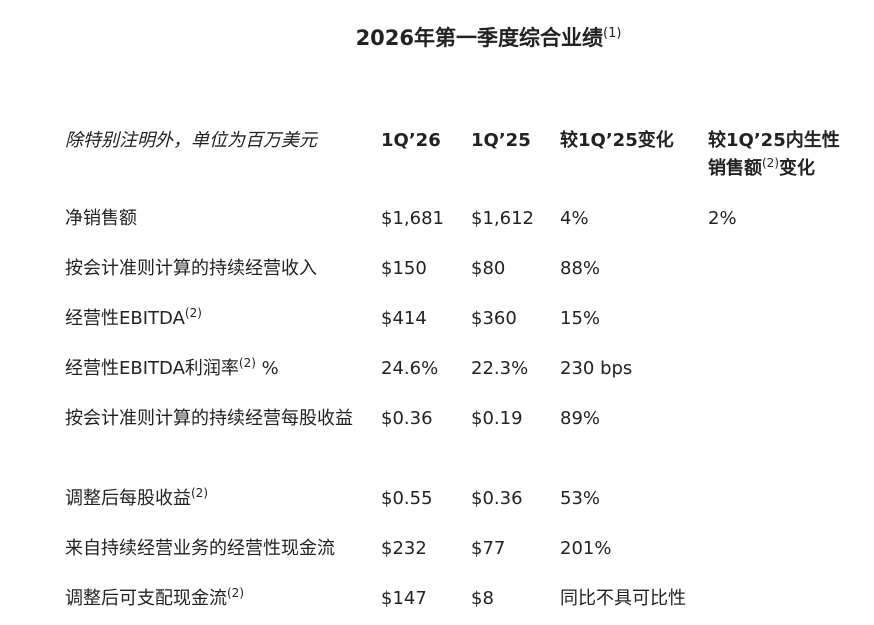 Image resolution: width=874 pixels, height=625 pixels. What do you see at coordinates (722, 218) in the screenshot?
I see `table-cell-organic-change: 2%` at bounding box center [722, 218].